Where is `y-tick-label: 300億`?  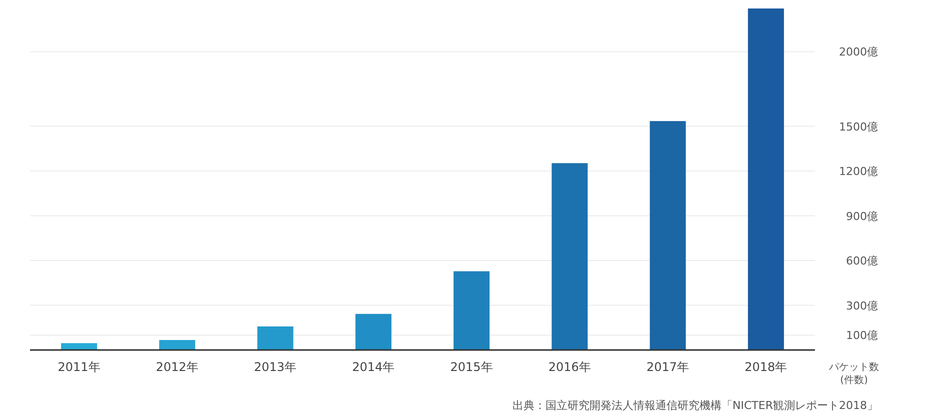
y-tick-label: 300億 is located at coordinates (862, 305).